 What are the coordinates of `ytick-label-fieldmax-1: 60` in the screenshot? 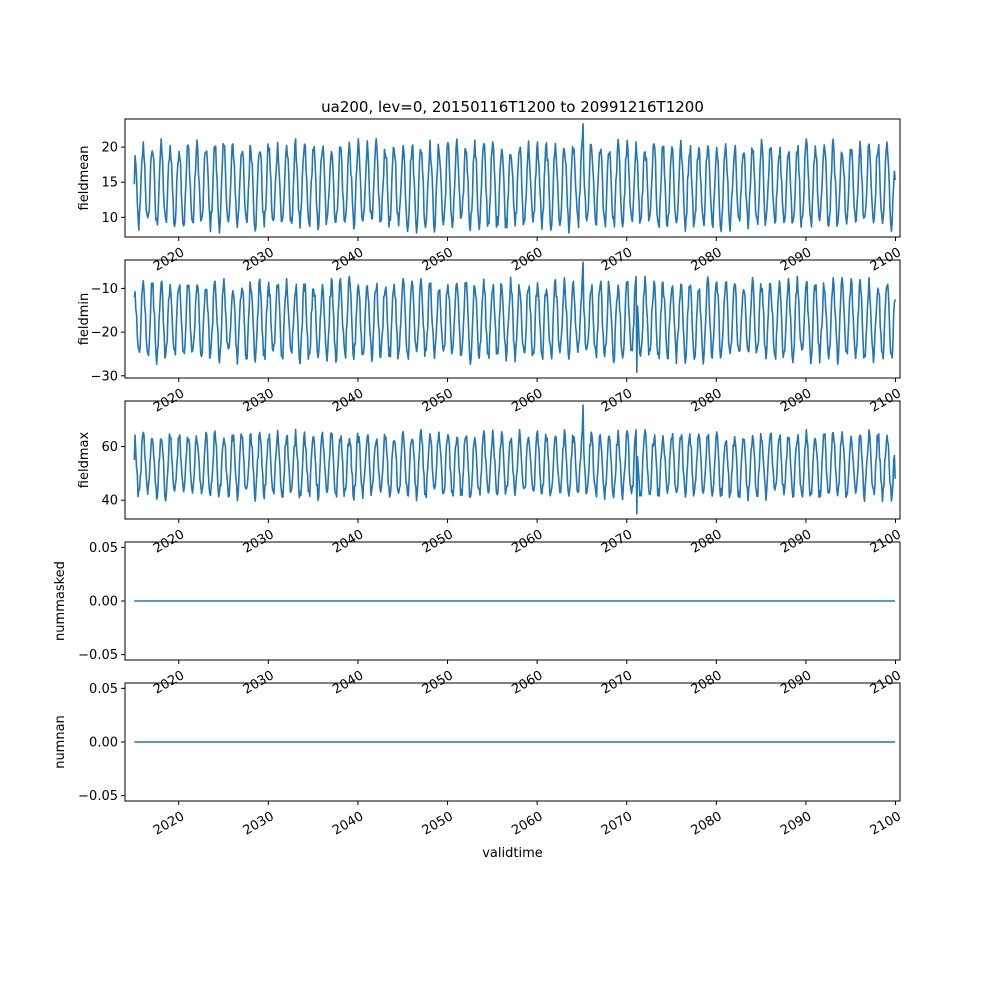 It's located at (109, 447).